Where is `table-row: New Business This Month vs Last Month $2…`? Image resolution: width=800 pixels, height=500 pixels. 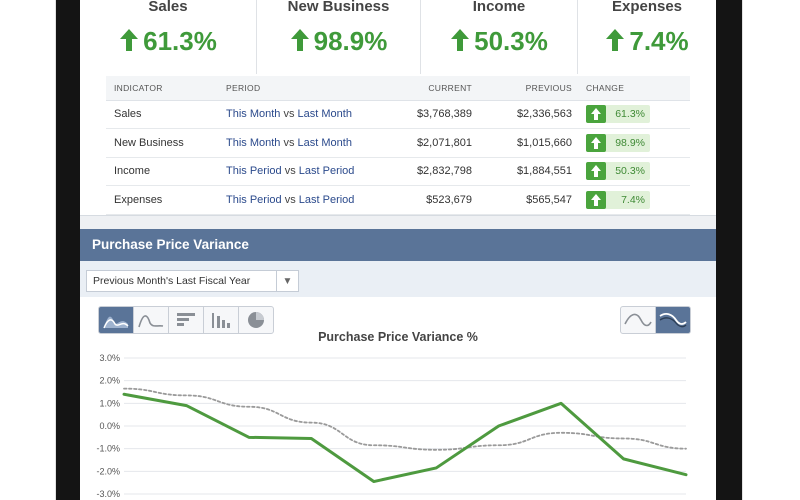 table-row: New Business This Month vs Last Month $2… is located at coordinates (398, 143).